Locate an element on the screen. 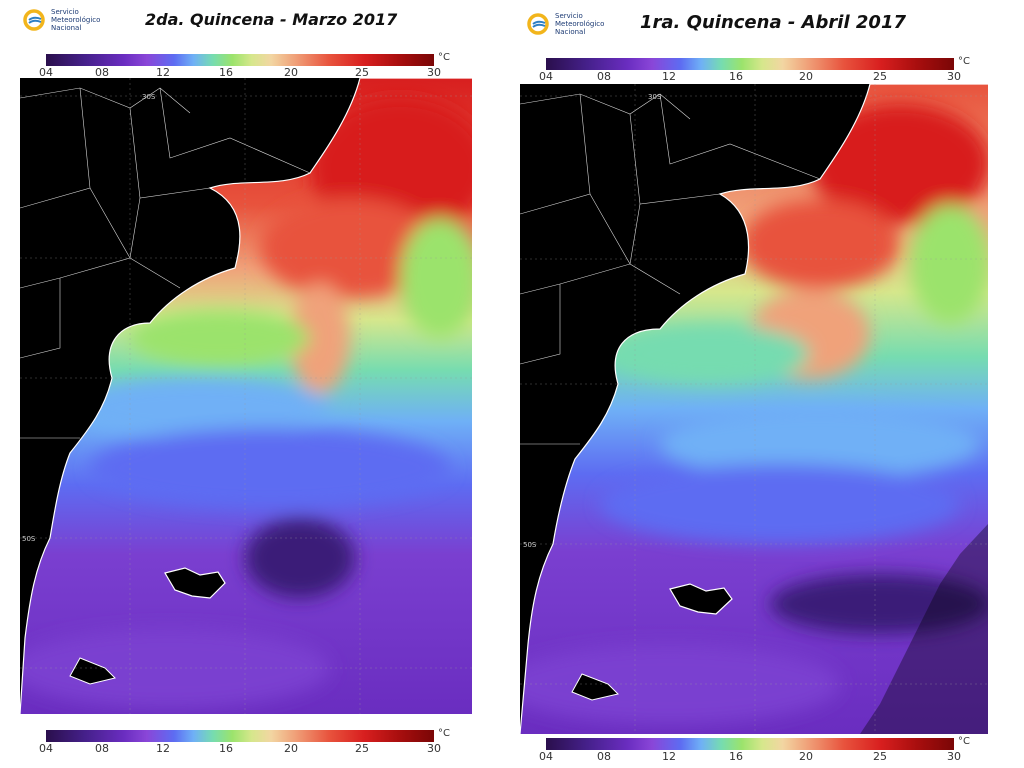 The image size is (1024, 768). panel-title: 2da. Quincena - Marzo 2017 is located at coordinates (271, 19).